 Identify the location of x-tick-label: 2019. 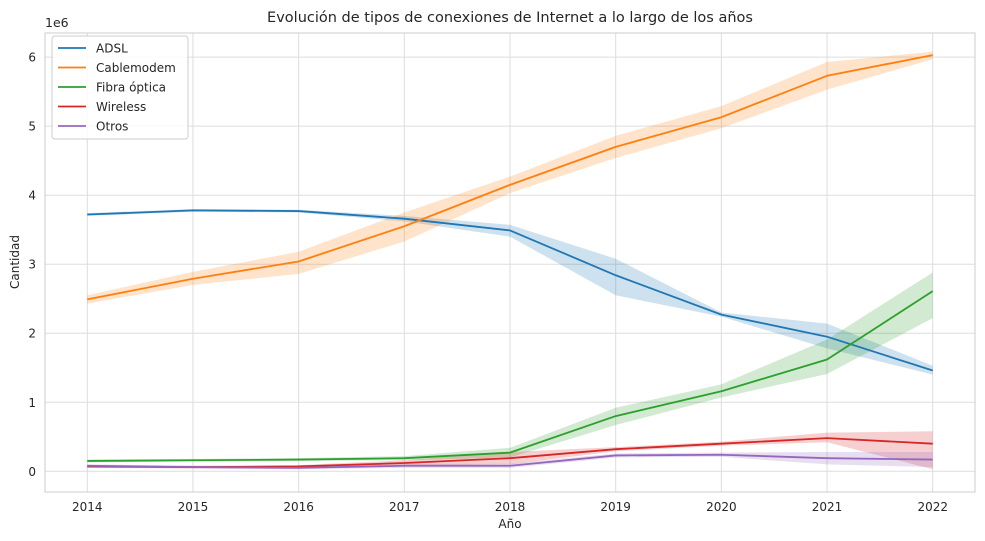
(615, 507).